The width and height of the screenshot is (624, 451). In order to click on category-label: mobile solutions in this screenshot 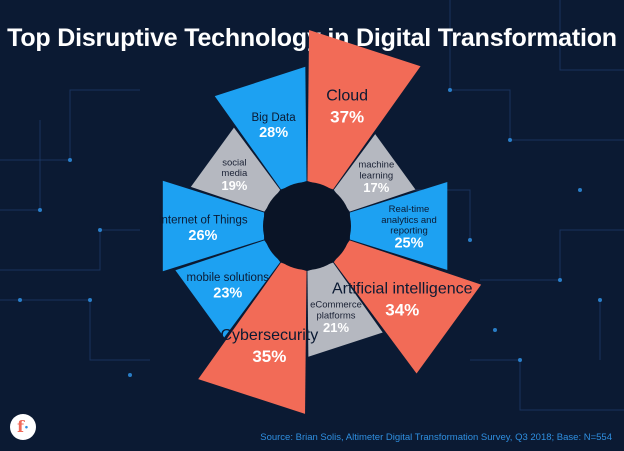, I will do `click(228, 278)`.